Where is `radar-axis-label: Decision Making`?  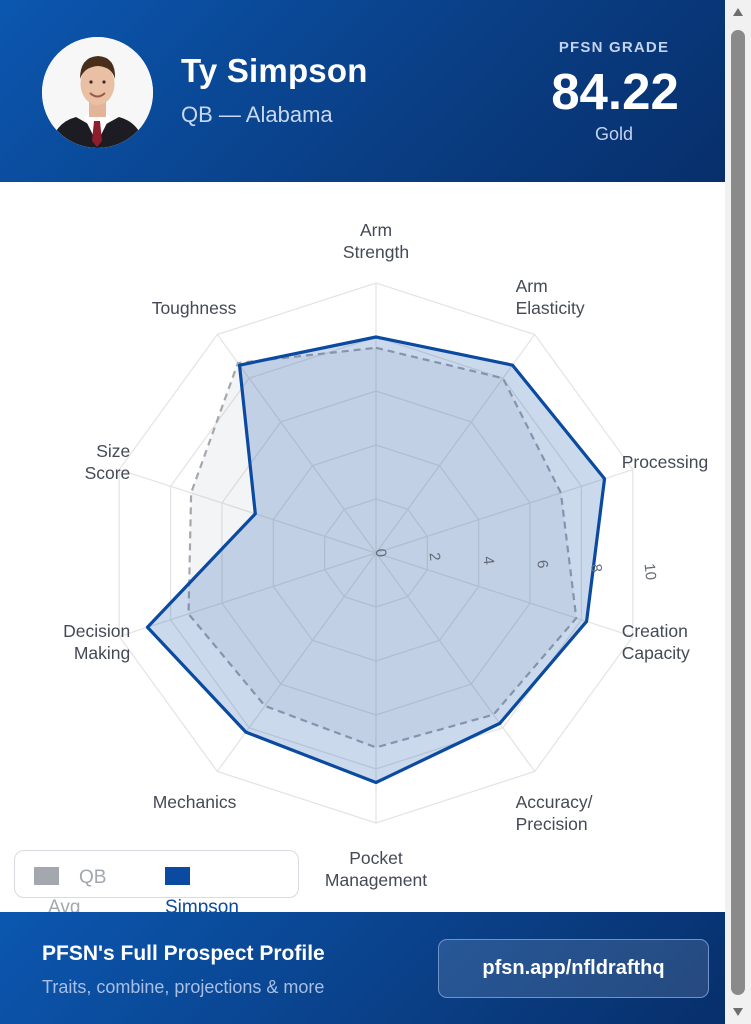 radar-axis-label: Decision Making is located at coordinates (96, 642).